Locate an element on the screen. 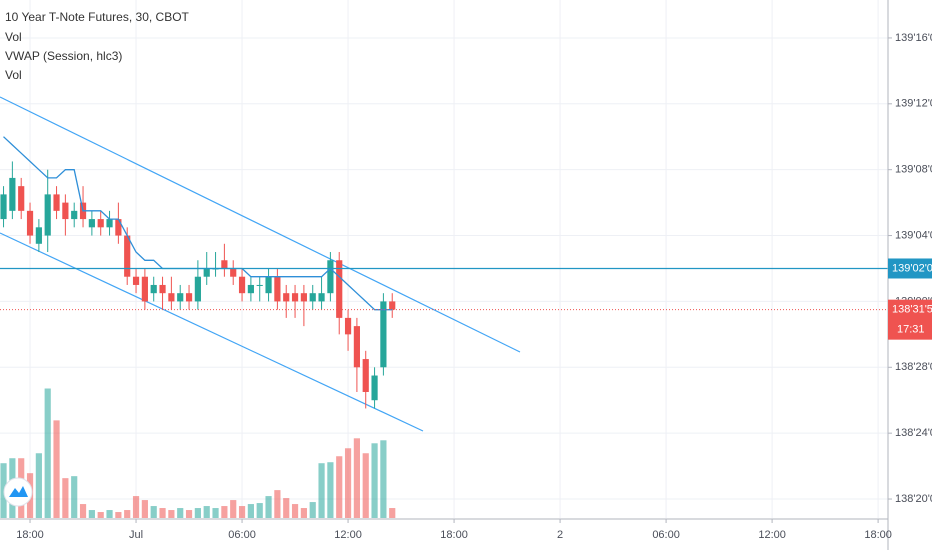 This screenshot has width=932, height=550. price-line-label: 139'02'0 is located at coordinates (912, 268).